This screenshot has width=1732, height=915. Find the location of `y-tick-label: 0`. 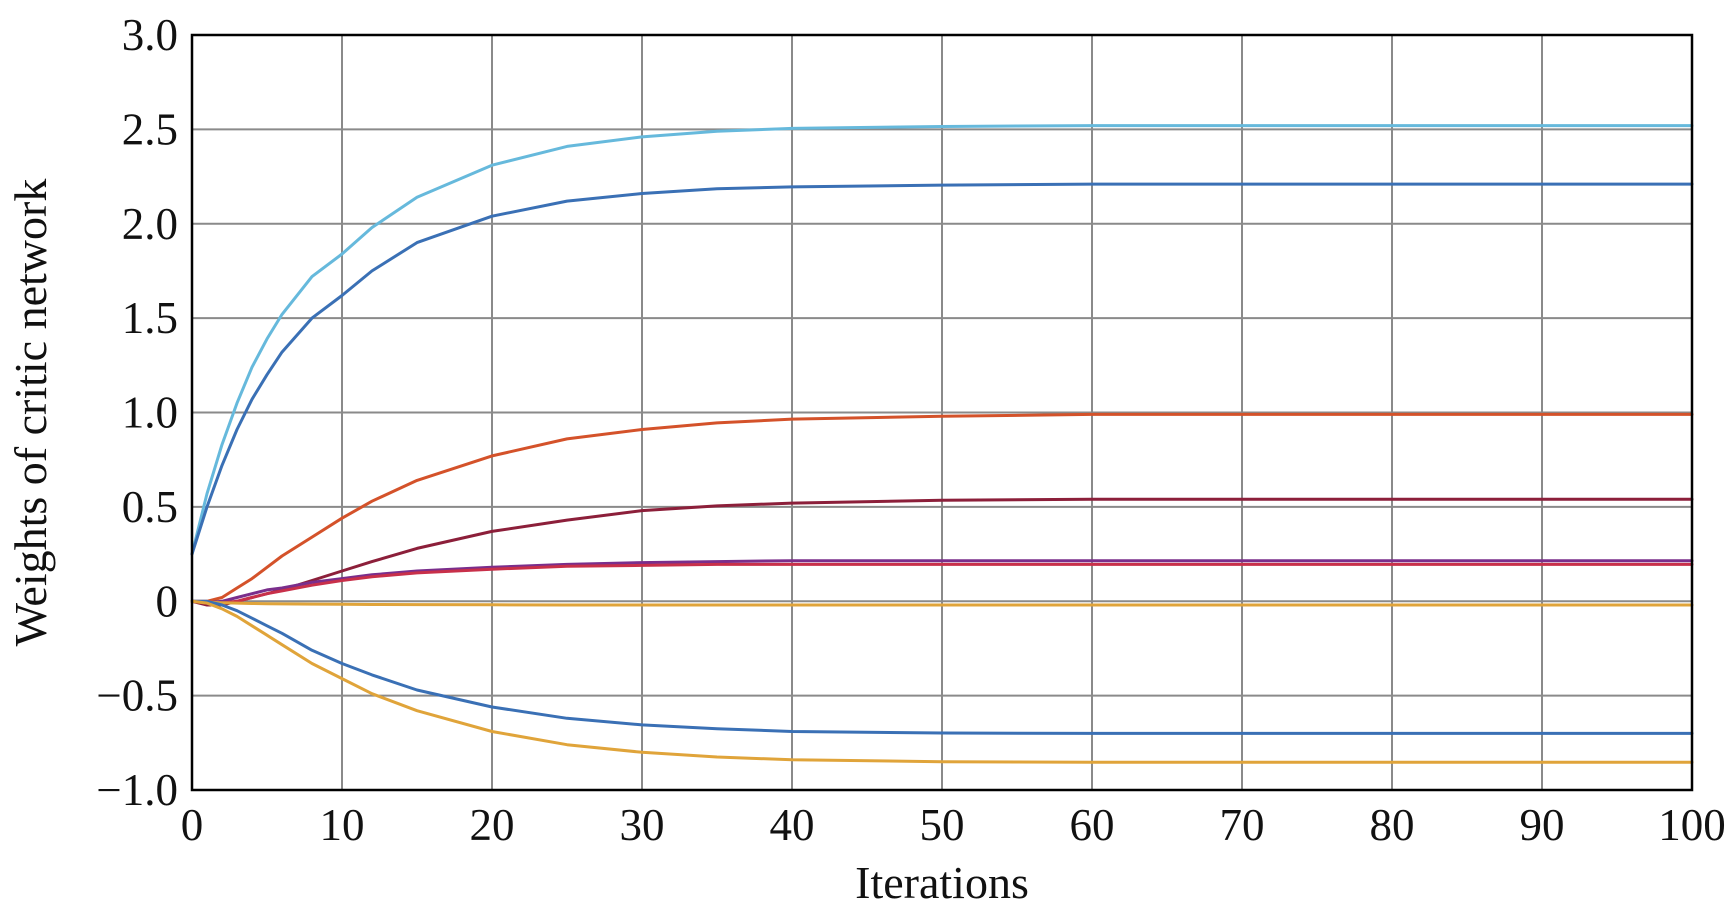

y-tick-label: 0 is located at coordinates (167, 601).